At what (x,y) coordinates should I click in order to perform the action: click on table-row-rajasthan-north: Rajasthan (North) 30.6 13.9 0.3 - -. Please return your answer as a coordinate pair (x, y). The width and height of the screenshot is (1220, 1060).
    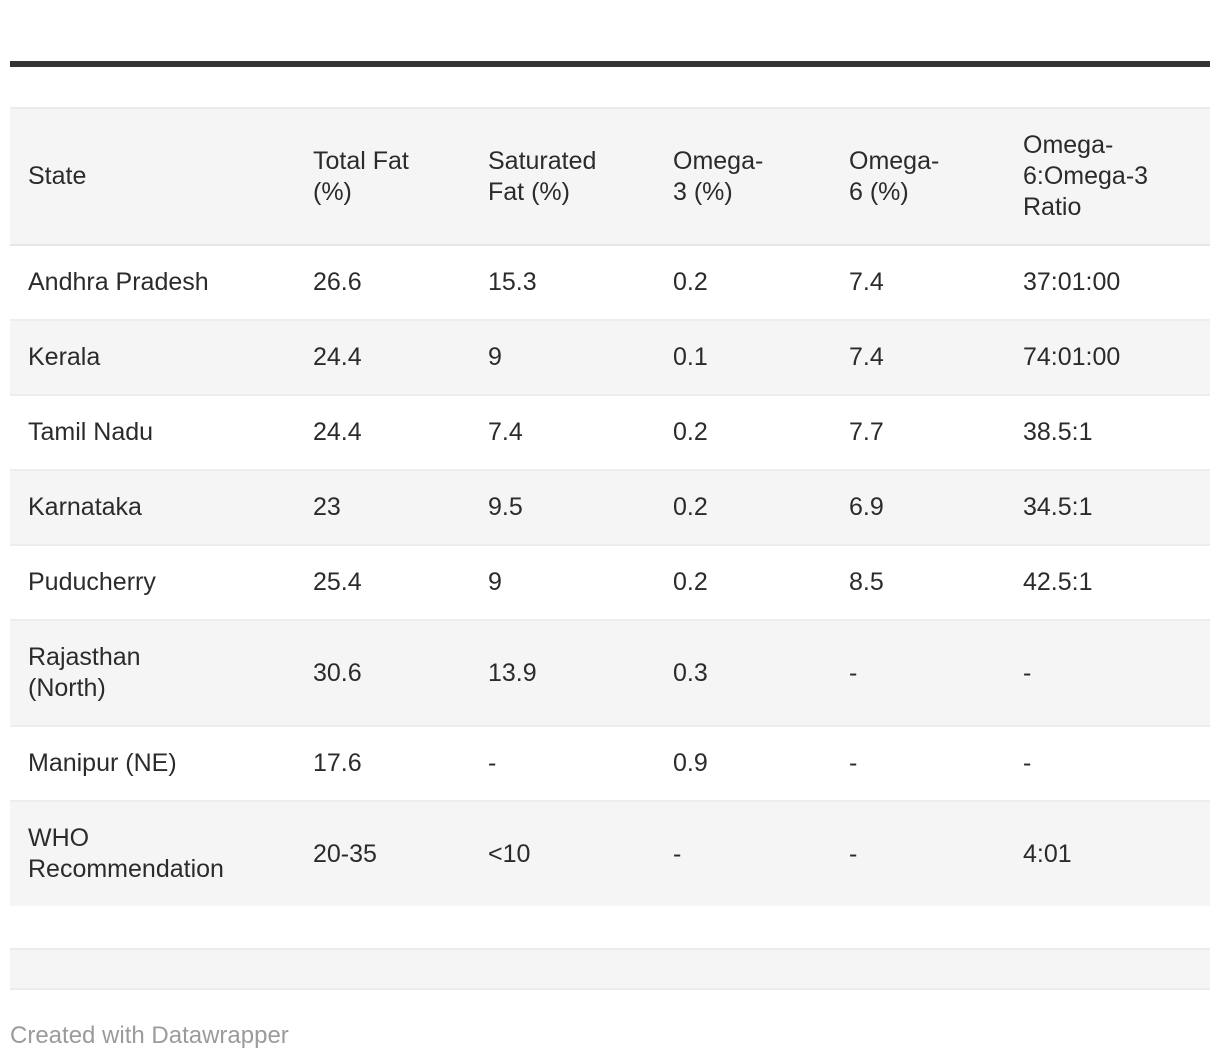
    Looking at the image, I should click on (610, 673).